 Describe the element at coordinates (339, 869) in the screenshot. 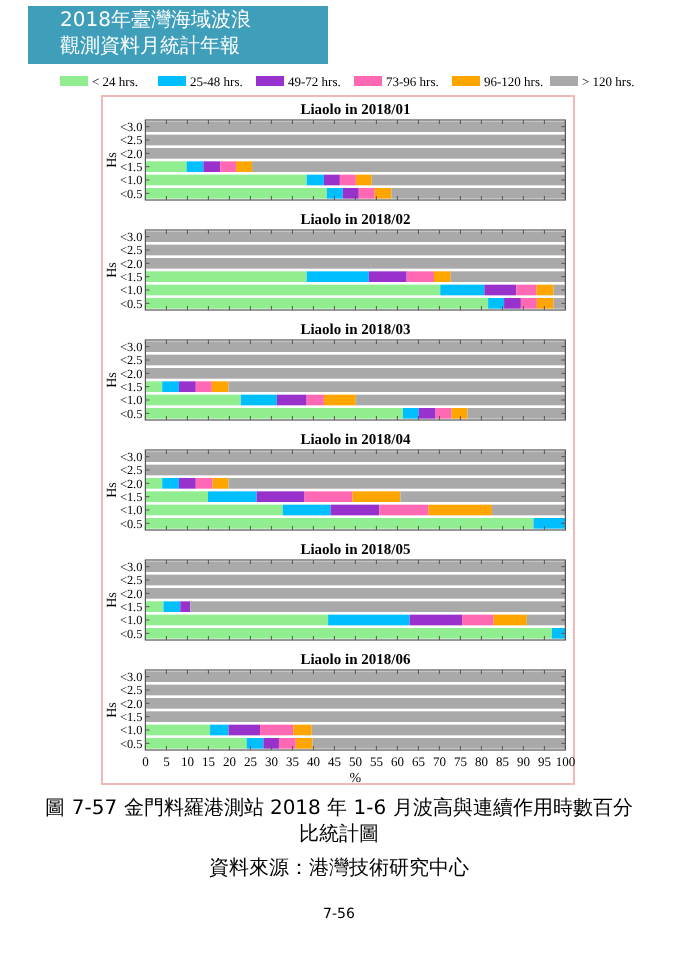

I see `source-note: 資料來源：港灣技術研究中心` at that location.